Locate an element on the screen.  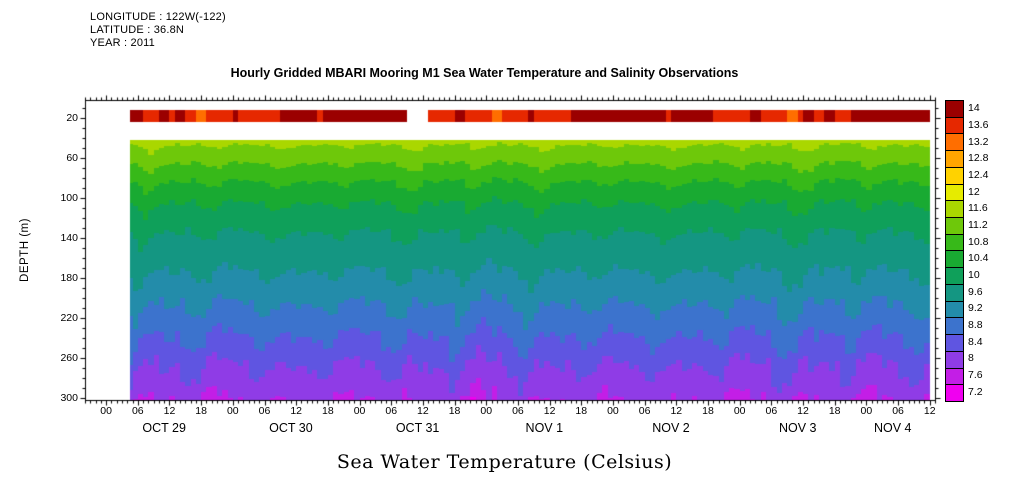
colorbar-tick-label: 7.6 is located at coordinates (975, 375).